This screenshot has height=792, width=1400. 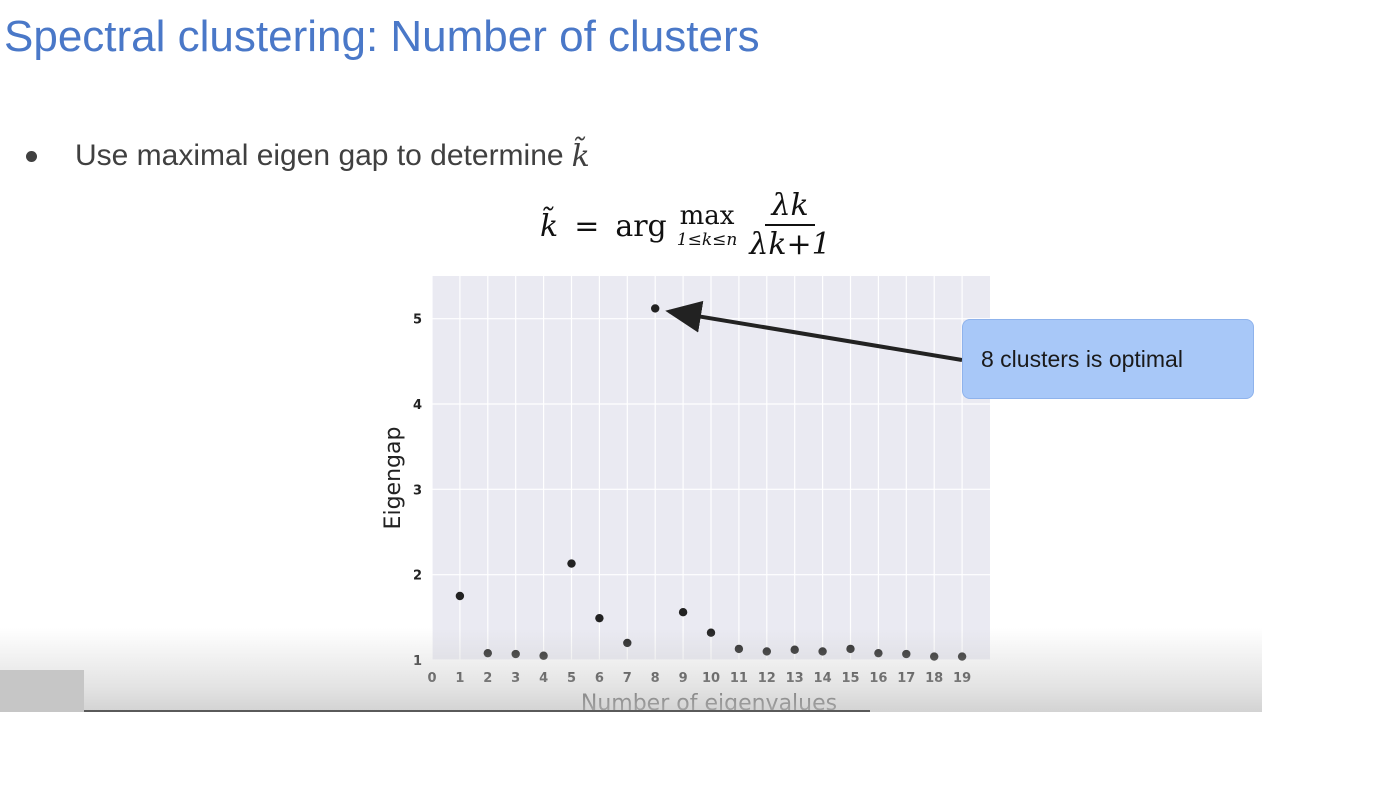 What do you see at coordinates (707, 240) in the screenshot?
I see `formula-max-subscript: 1≤k≤n` at bounding box center [707, 240].